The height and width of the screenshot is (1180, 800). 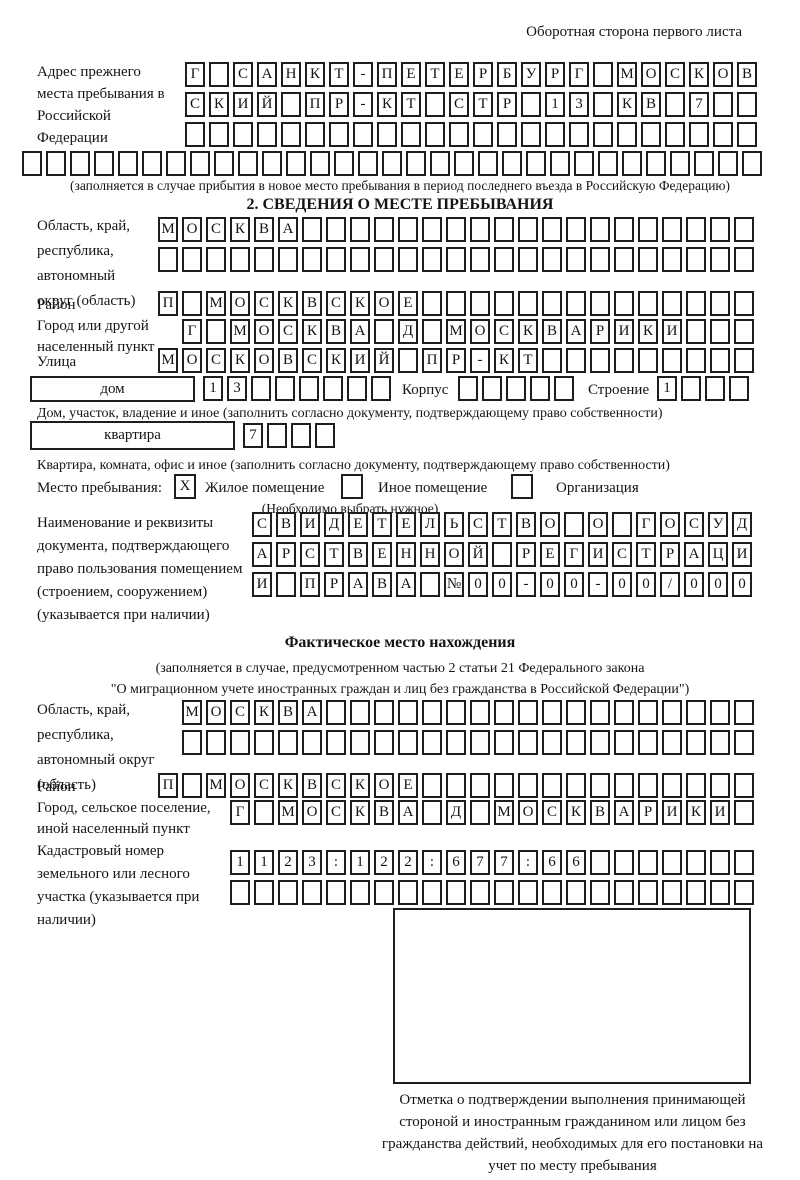 I want to click on form-cell: А, so click(x=406, y=584).